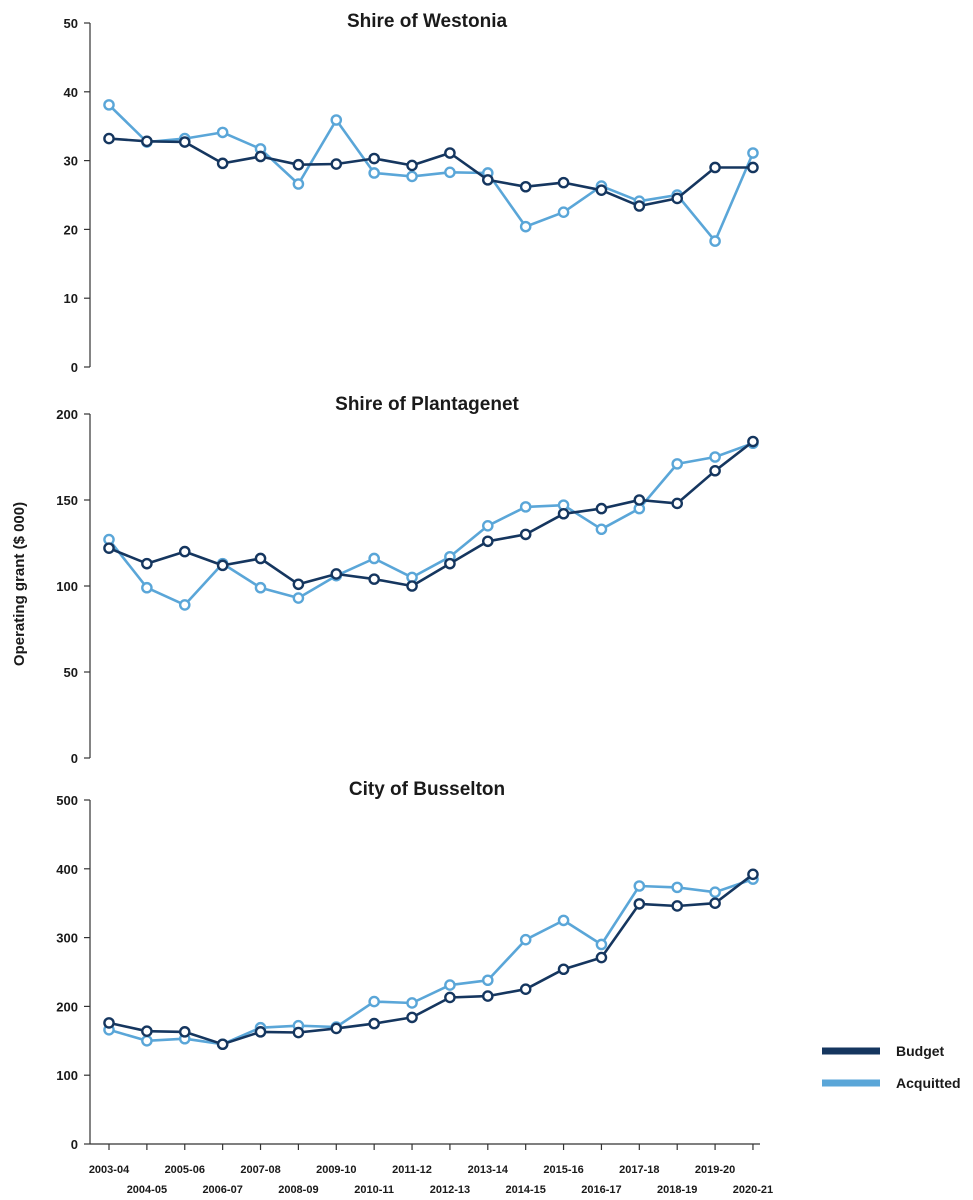 The height and width of the screenshot is (1200, 973). What do you see at coordinates (563, 1170) in the screenshot?
I see `x-tick-label: 2015-16` at bounding box center [563, 1170].